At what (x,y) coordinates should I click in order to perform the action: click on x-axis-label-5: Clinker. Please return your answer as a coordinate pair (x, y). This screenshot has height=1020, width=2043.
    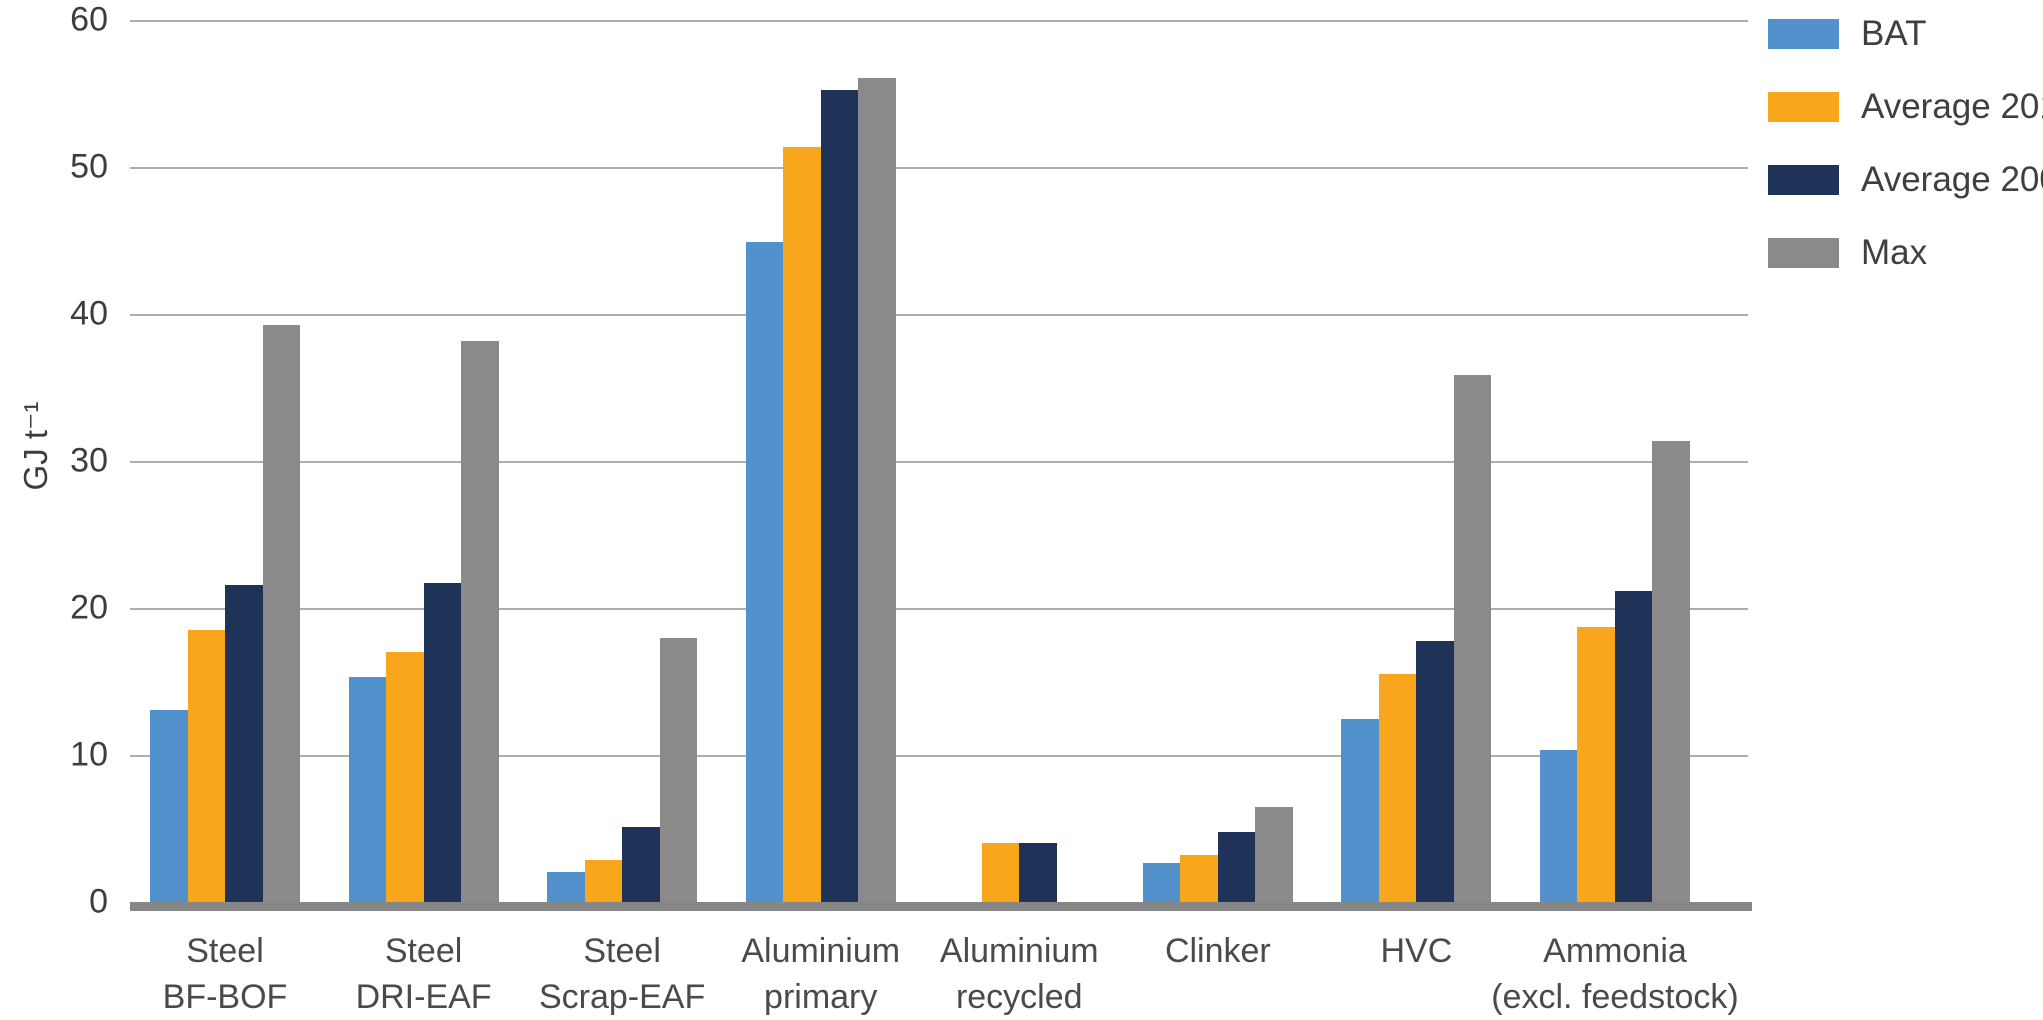
    Looking at the image, I should click on (1217, 951).